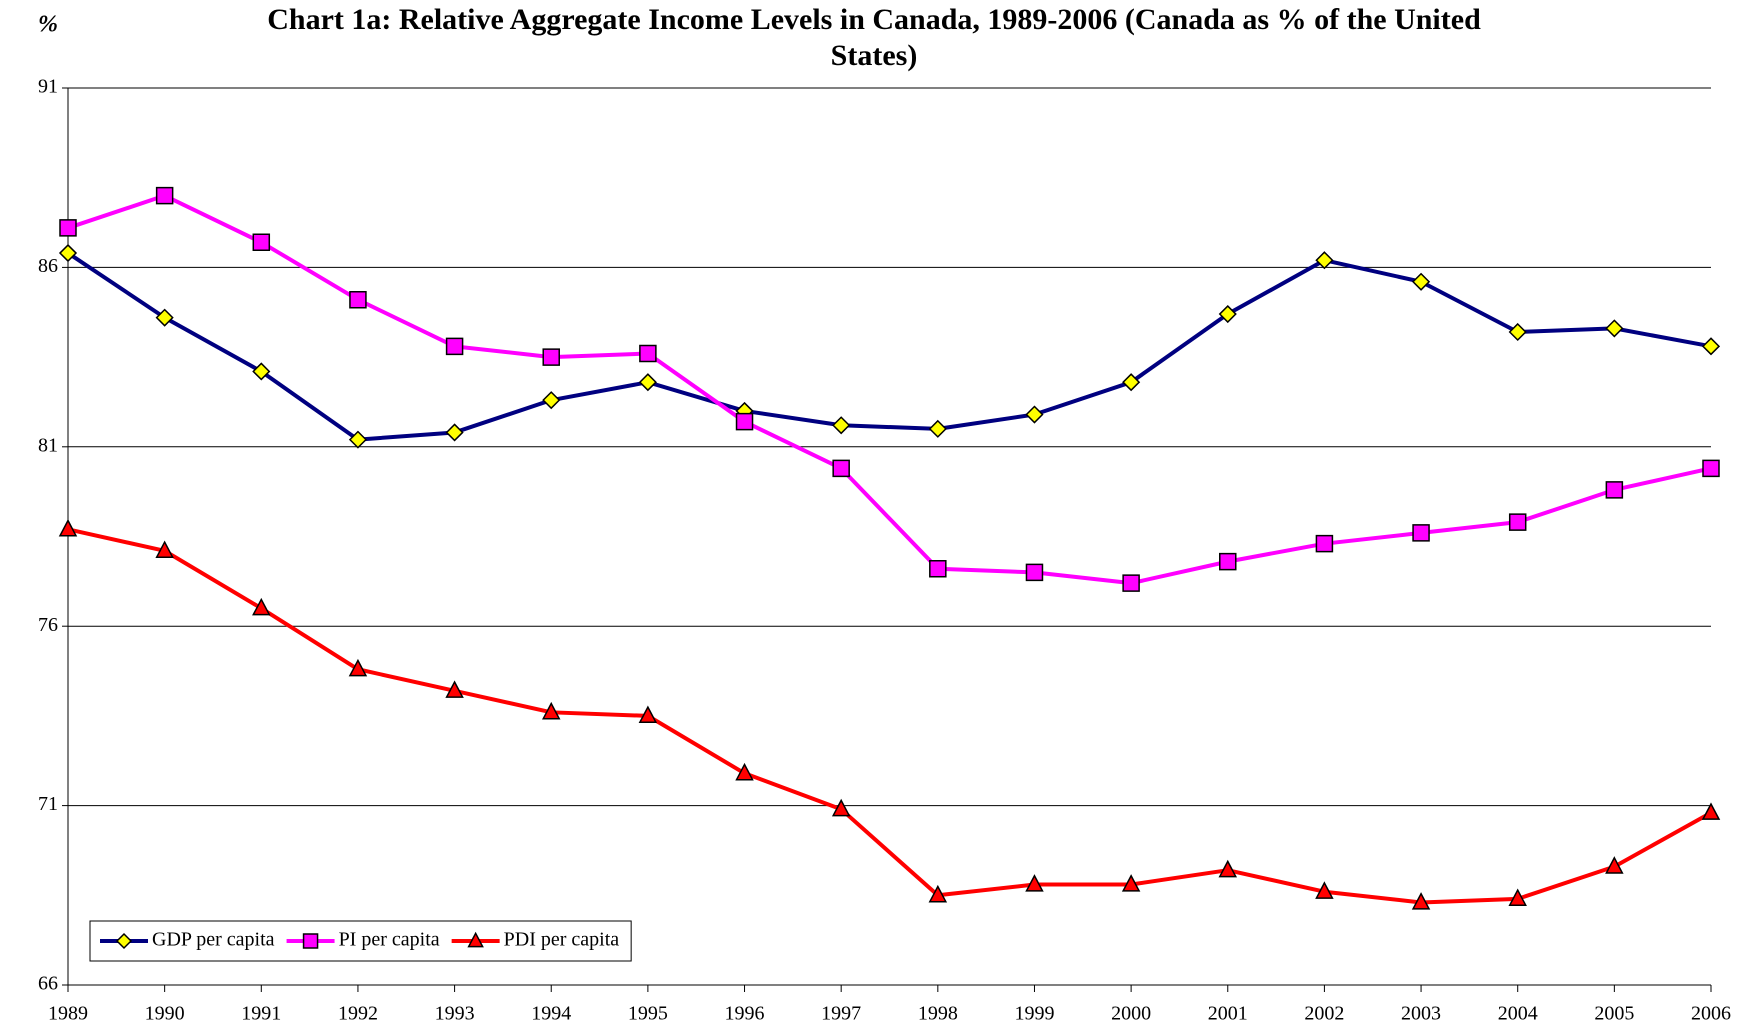 This screenshot has height=1034, width=1748. I want to click on x-tick-label: 1997, so click(841, 1014).